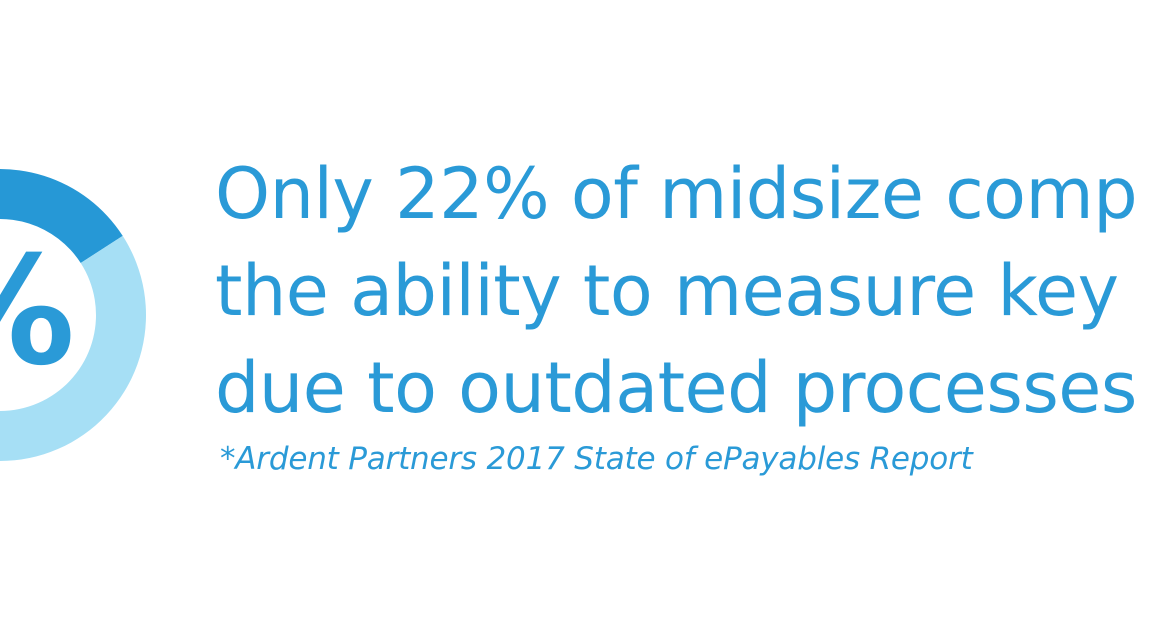  Describe the element at coordinates (37, 312) in the screenshot. I see `donut-center-label: %` at that location.